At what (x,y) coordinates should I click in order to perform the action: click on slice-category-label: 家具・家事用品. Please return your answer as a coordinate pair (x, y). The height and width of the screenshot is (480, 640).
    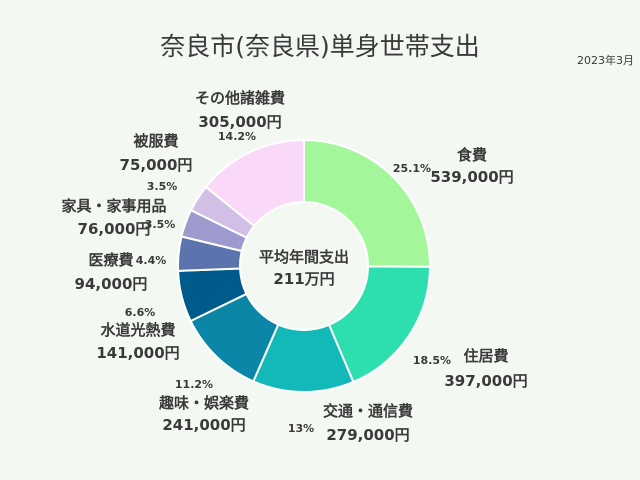
    Looking at the image, I should click on (113, 206).